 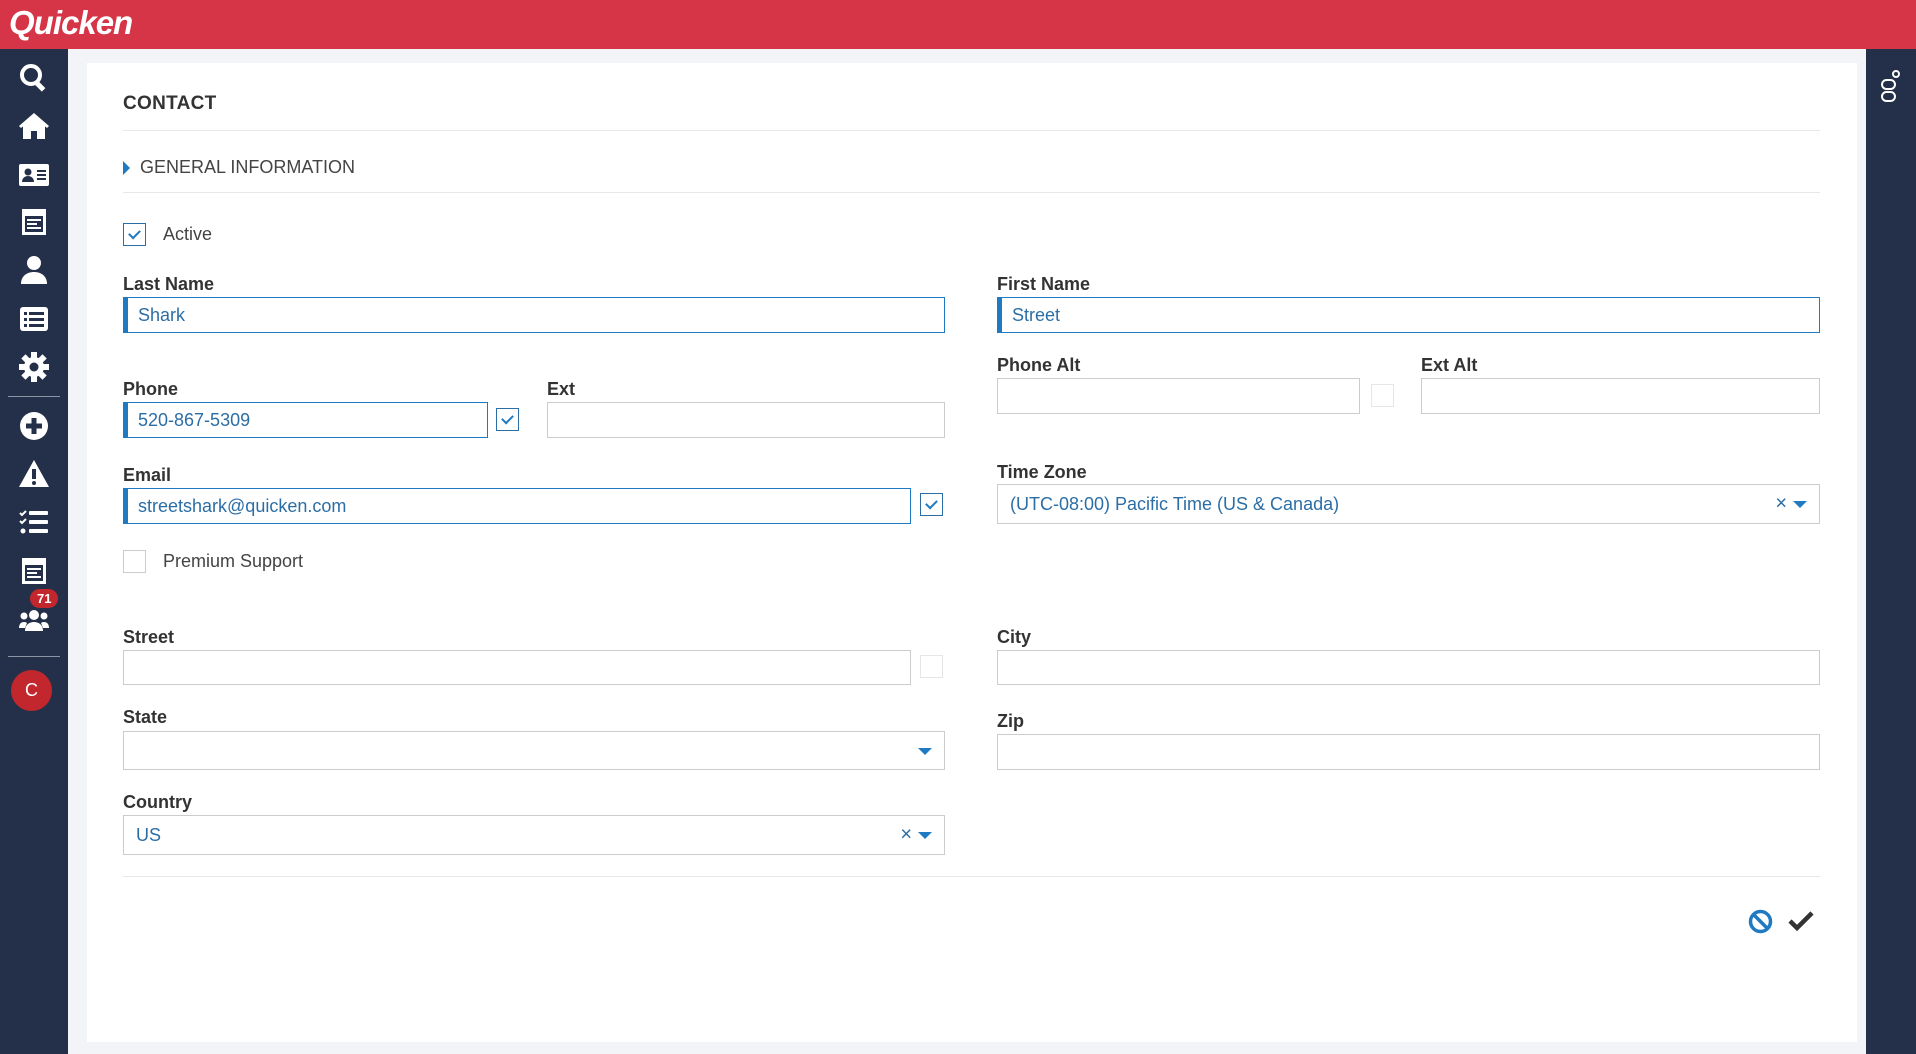 What do you see at coordinates (1408, 504) in the screenshot?
I see `time-zone-select: (UTC-08:00) Pacific Time (US & Canada) ×` at bounding box center [1408, 504].